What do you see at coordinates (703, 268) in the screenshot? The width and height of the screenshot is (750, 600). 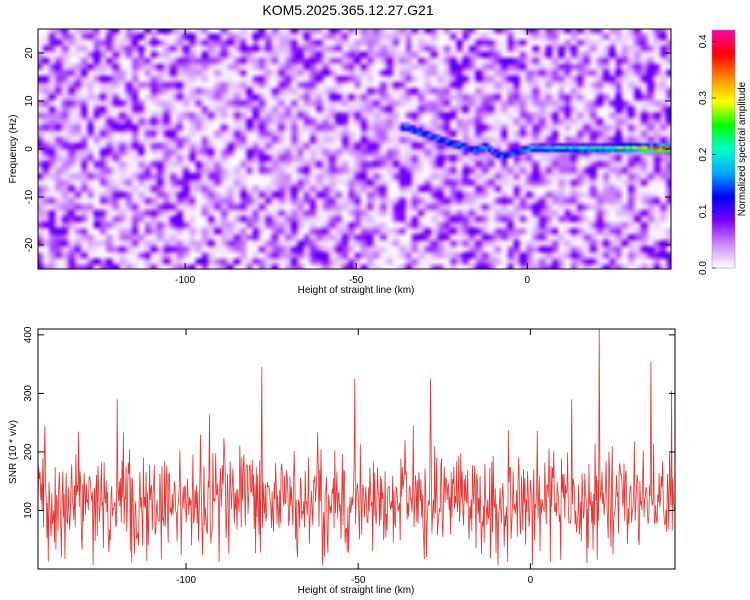 I see `colorbar-tick-label: 0.0` at bounding box center [703, 268].